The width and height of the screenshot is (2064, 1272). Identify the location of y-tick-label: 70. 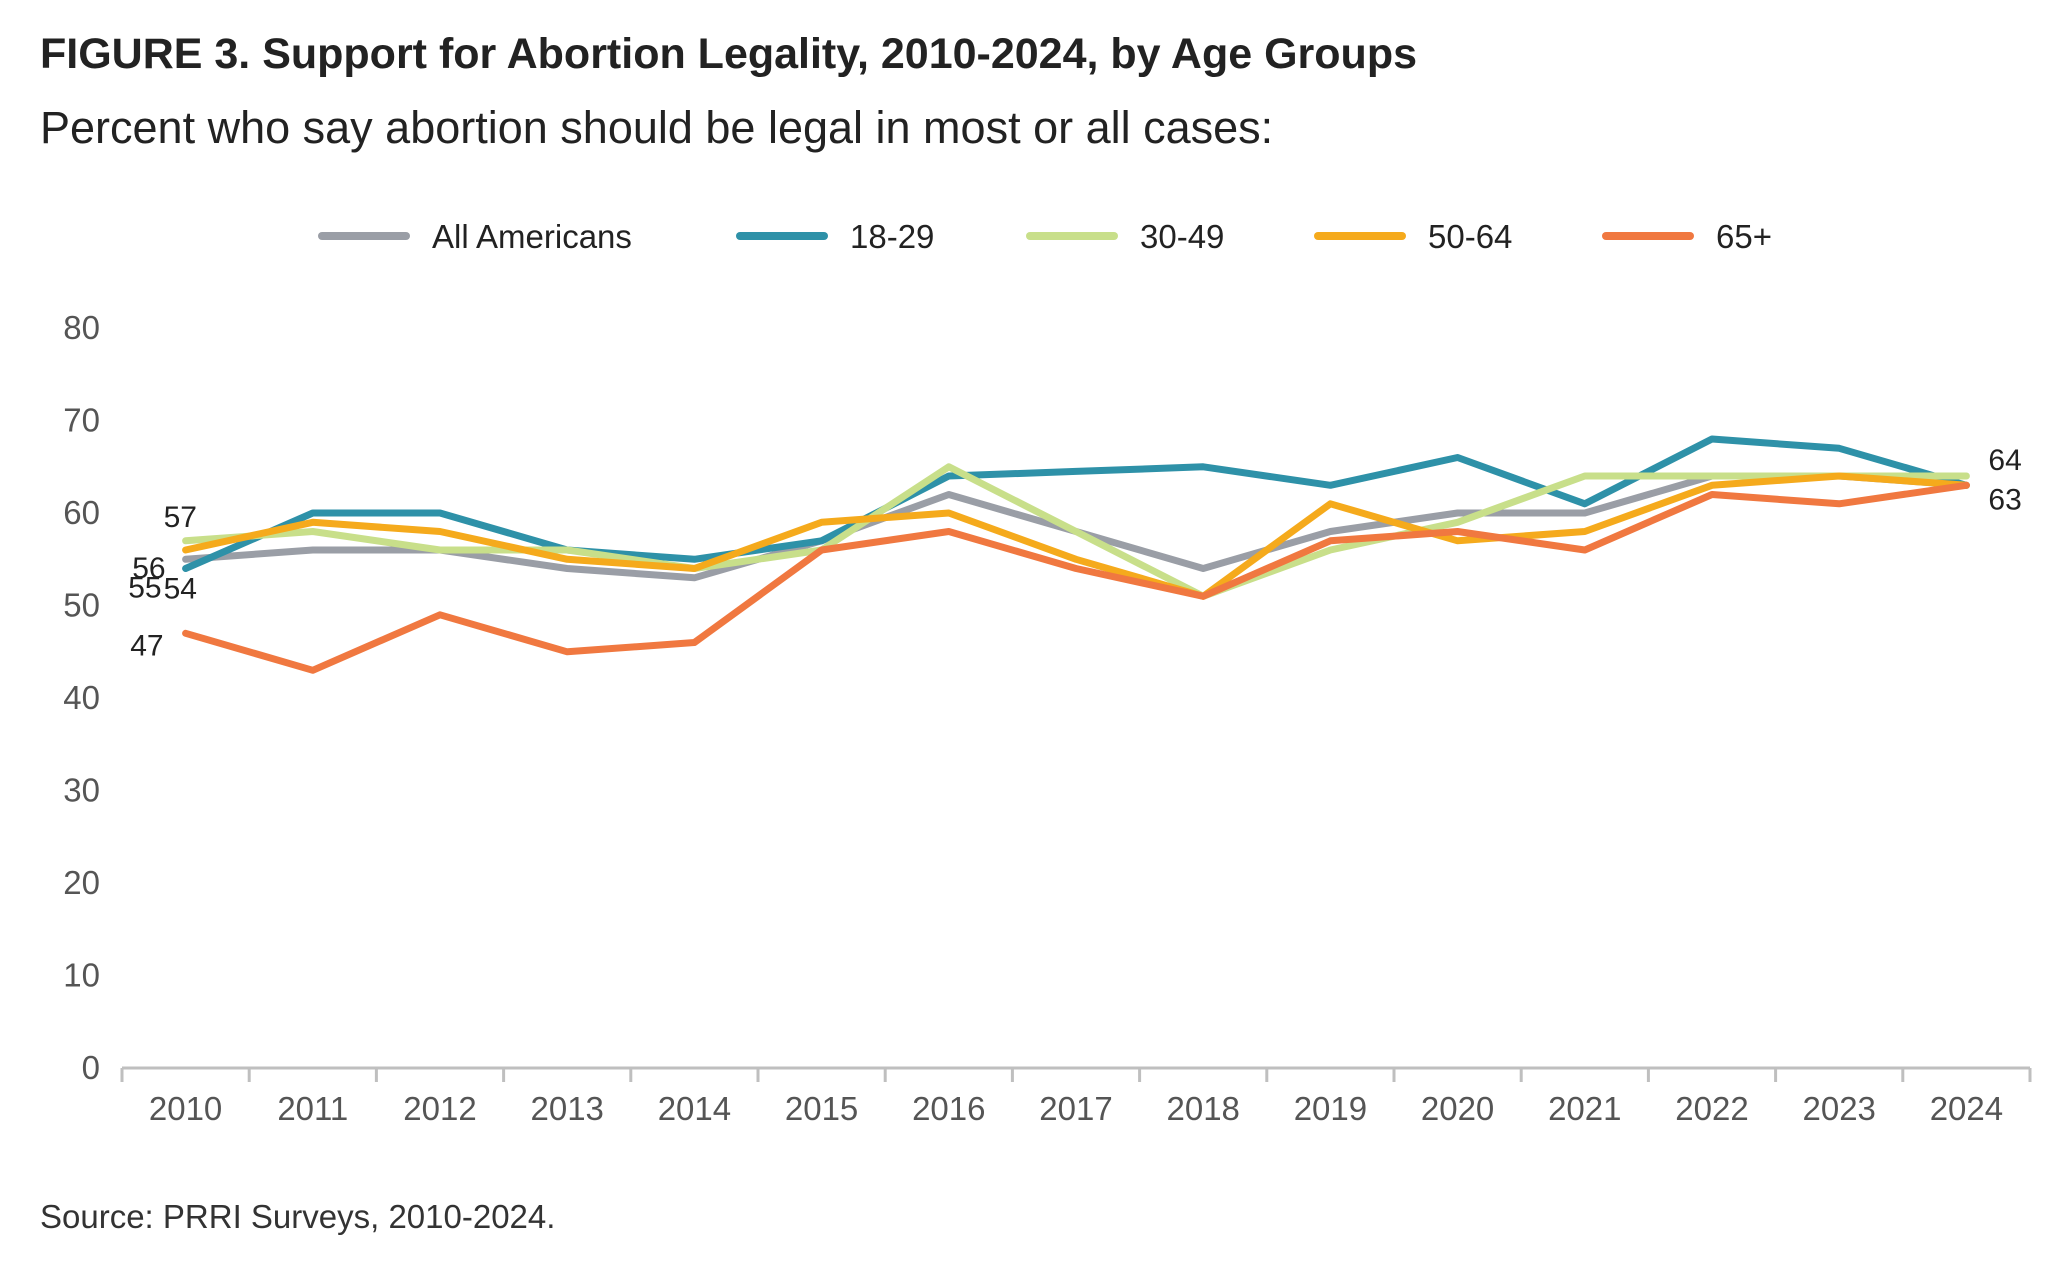
(81, 420).